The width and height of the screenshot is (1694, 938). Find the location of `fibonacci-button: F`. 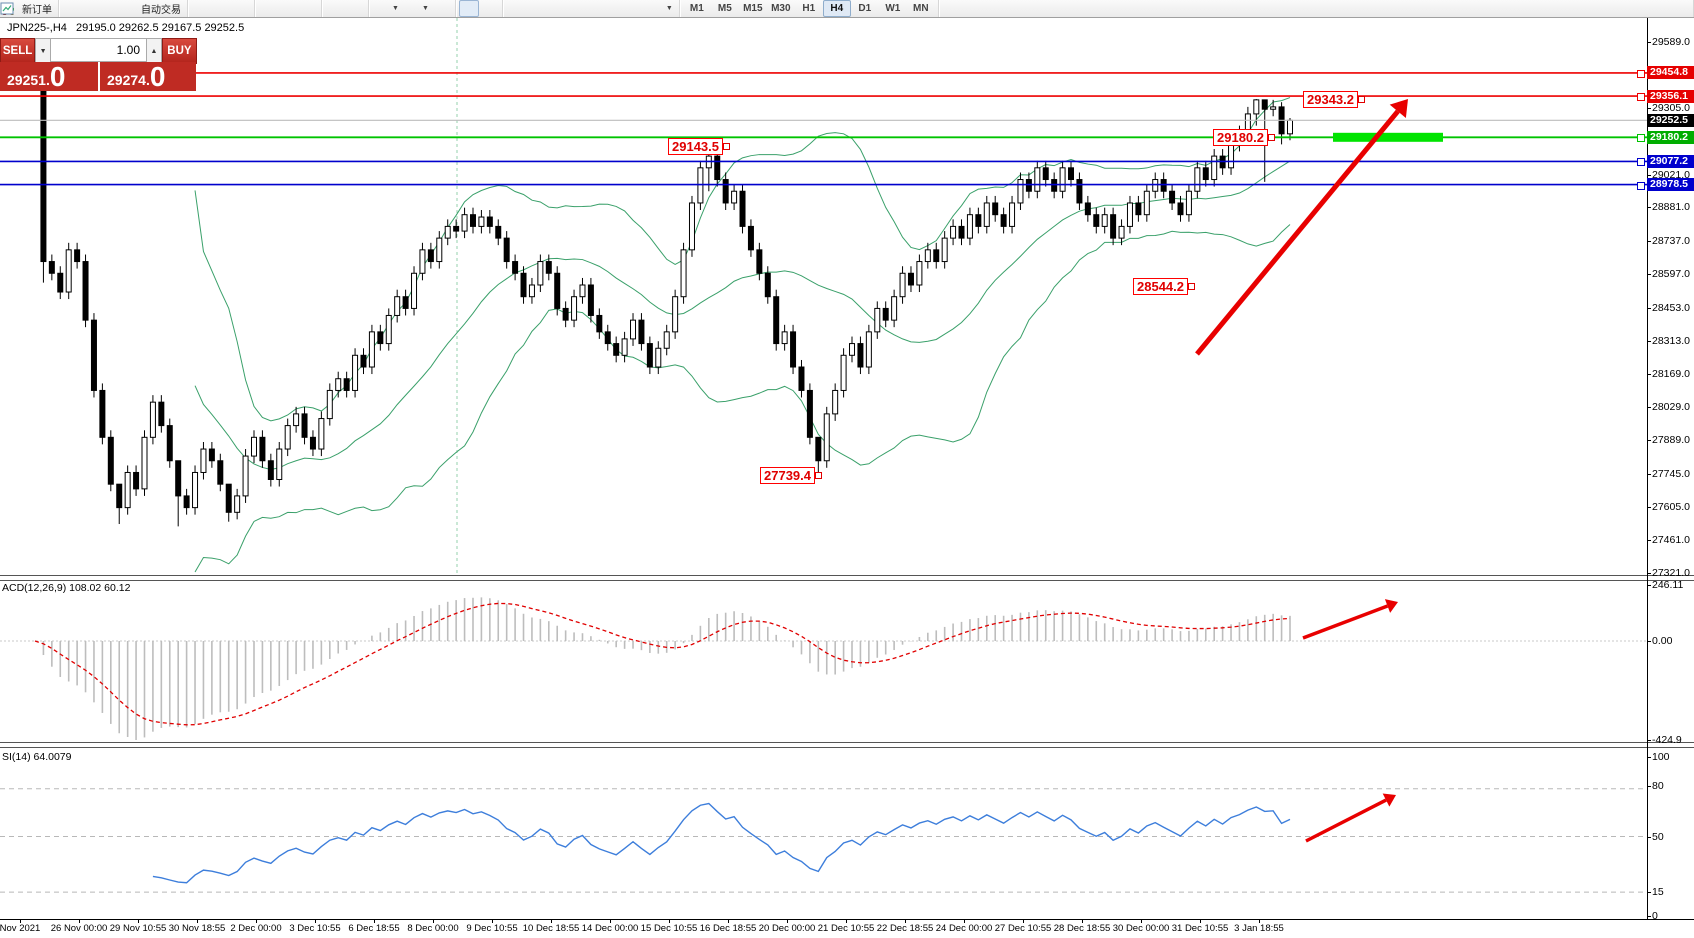

fibonacci-button: F is located at coordinates (303, 8).